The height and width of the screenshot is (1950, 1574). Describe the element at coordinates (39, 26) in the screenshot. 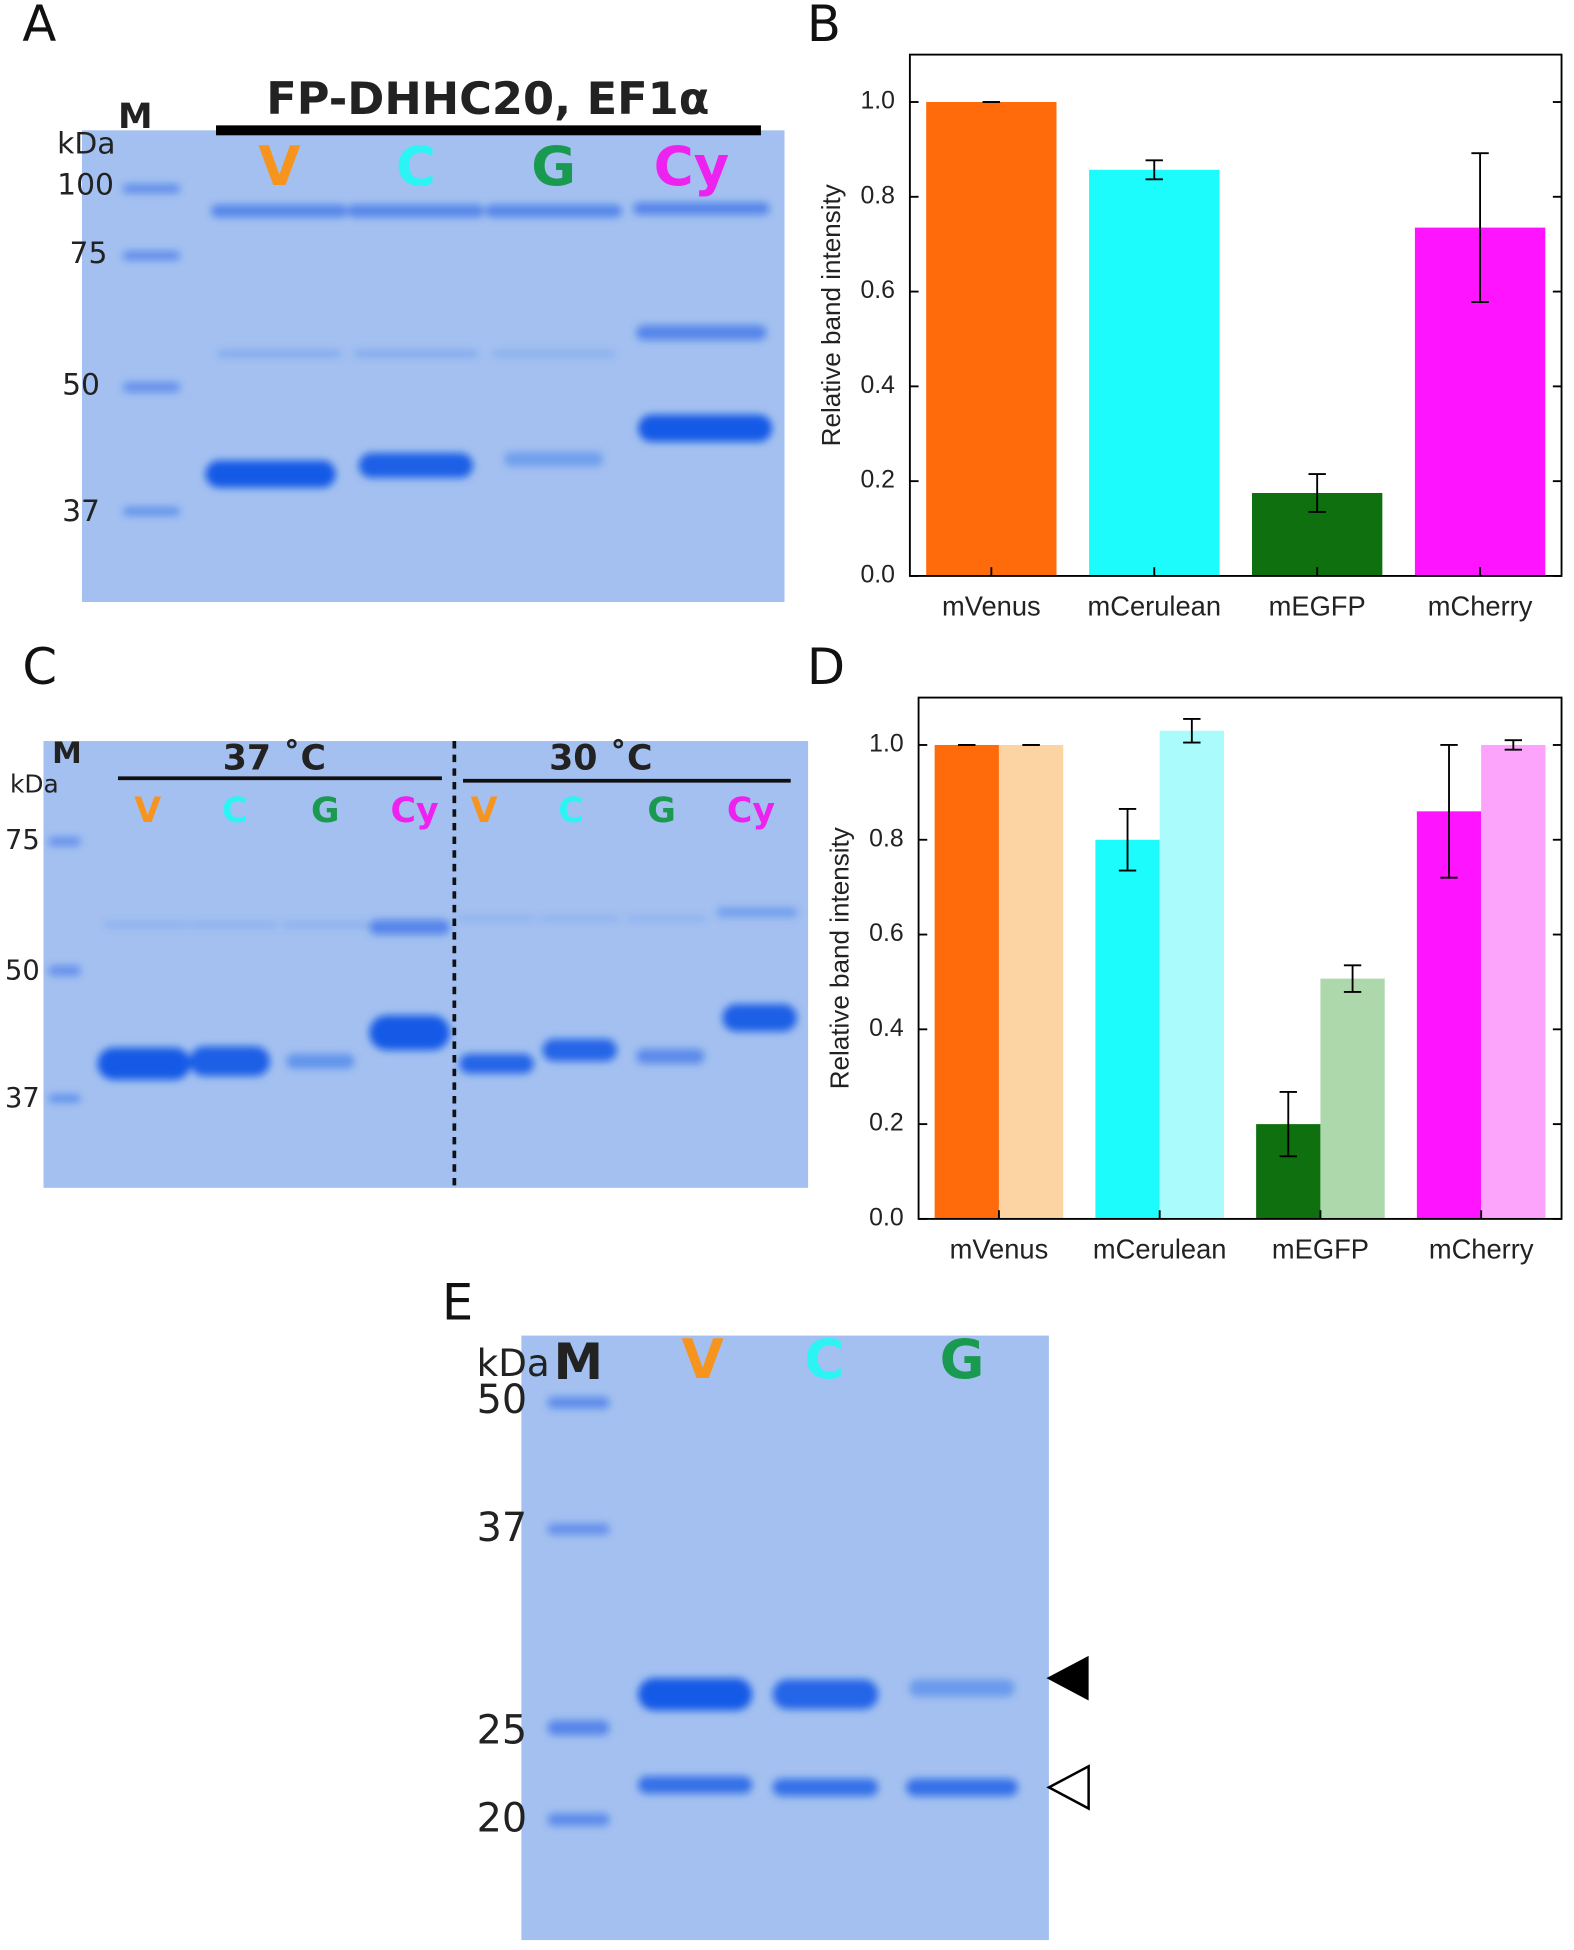

I see `panel-letter: A` at that location.